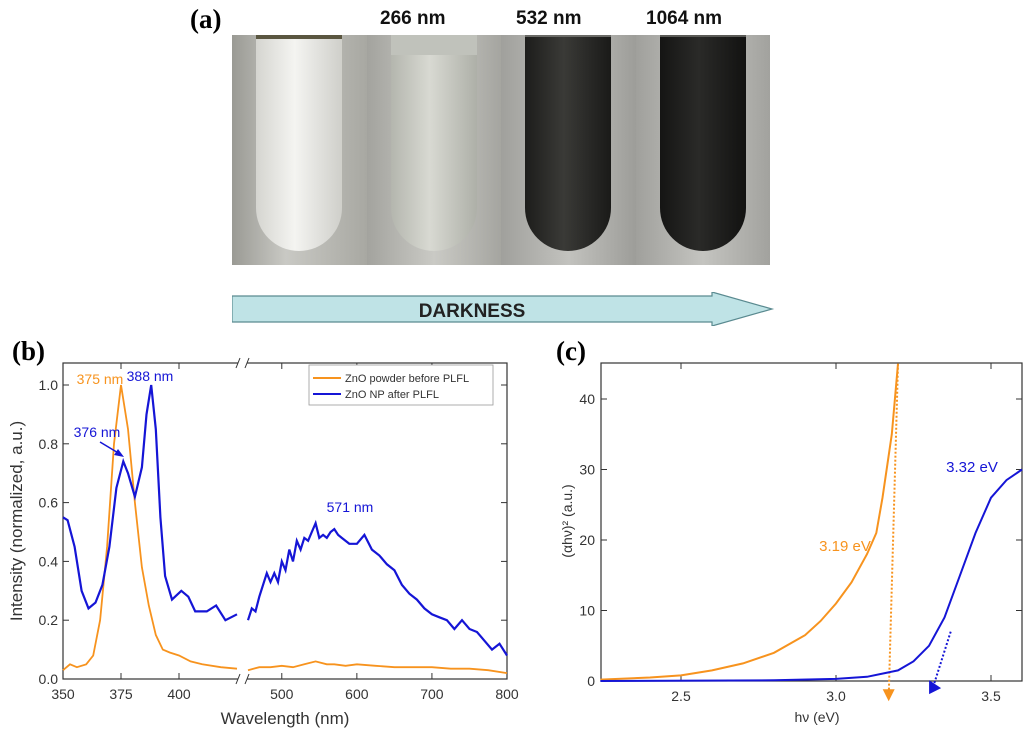  What do you see at coordinates (587, 470) in the screenshot?
I see `y-tick-label: 30` at bounding box center [587, 470].